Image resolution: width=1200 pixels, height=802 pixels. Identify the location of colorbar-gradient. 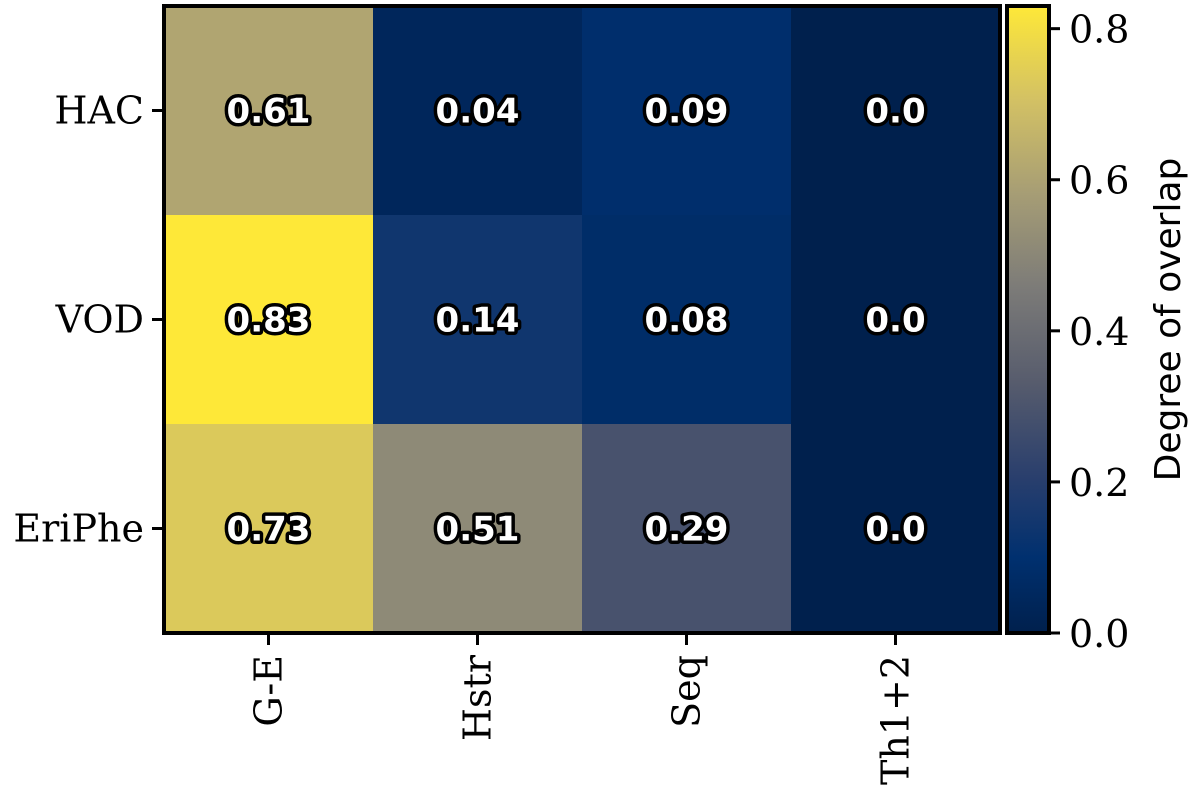
(1028, 319).